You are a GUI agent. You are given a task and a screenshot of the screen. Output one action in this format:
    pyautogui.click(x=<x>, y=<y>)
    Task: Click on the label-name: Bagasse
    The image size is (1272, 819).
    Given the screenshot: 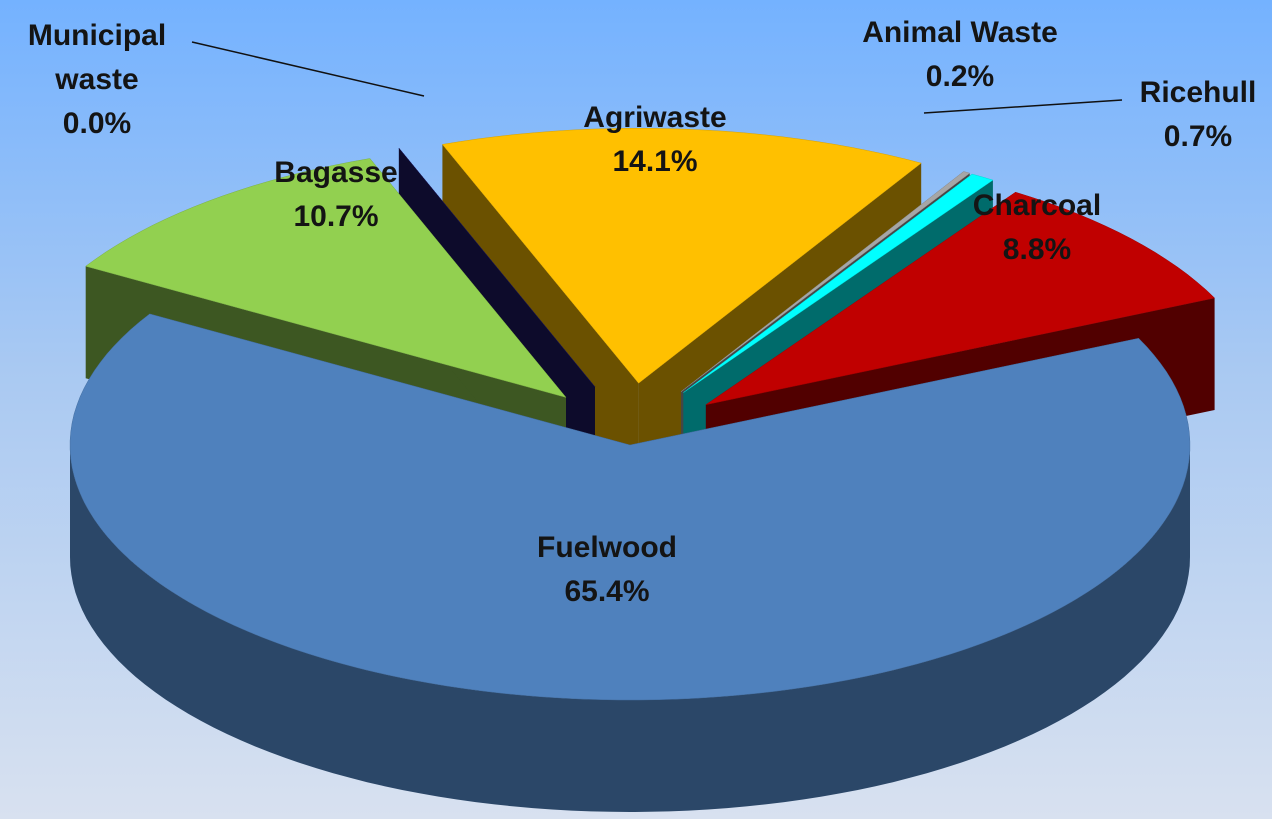 What is the action you would take?
    pyautogui.click(x=336, y=172)
    